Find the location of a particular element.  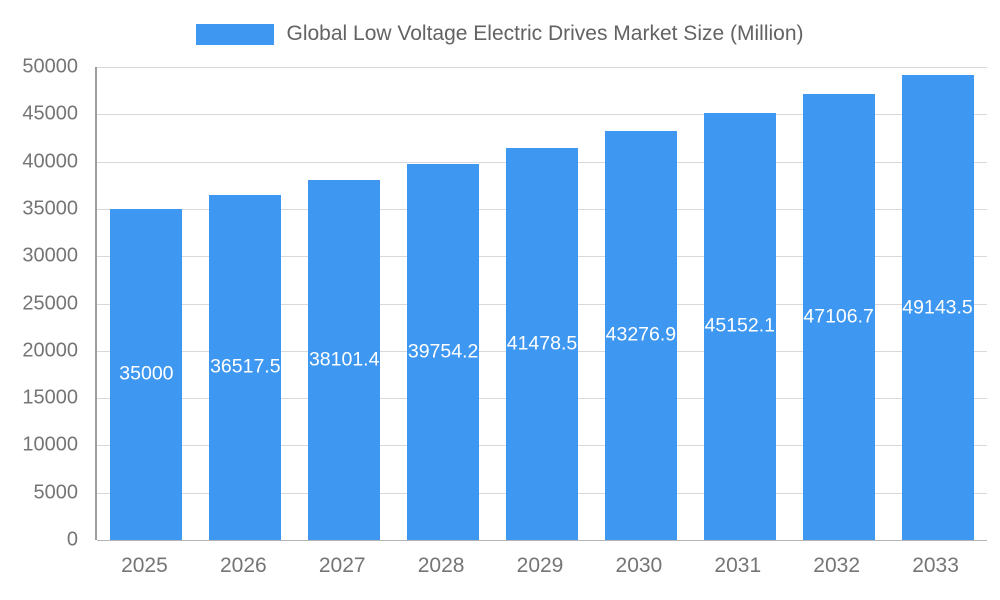

bar-2029: 41478.5 is located at coordinates (542, 343).